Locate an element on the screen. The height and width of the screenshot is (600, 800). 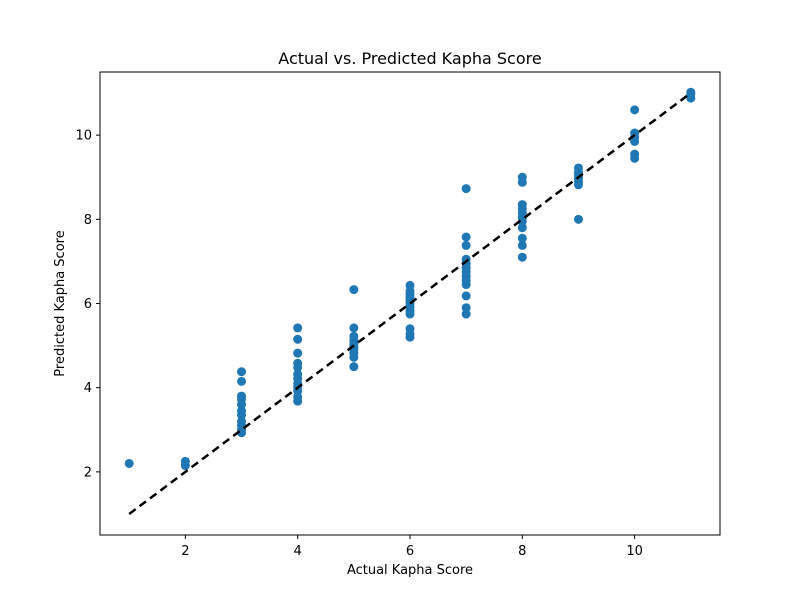
y-tick-label: 4 is located at coordinates (88, 388).